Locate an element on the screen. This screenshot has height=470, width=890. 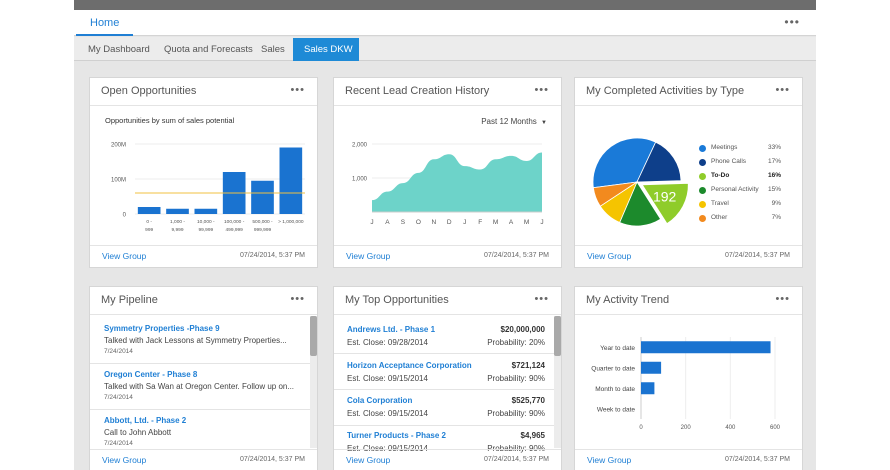
x-tick-label: 500,000 - is located at coordinates (262, 222).